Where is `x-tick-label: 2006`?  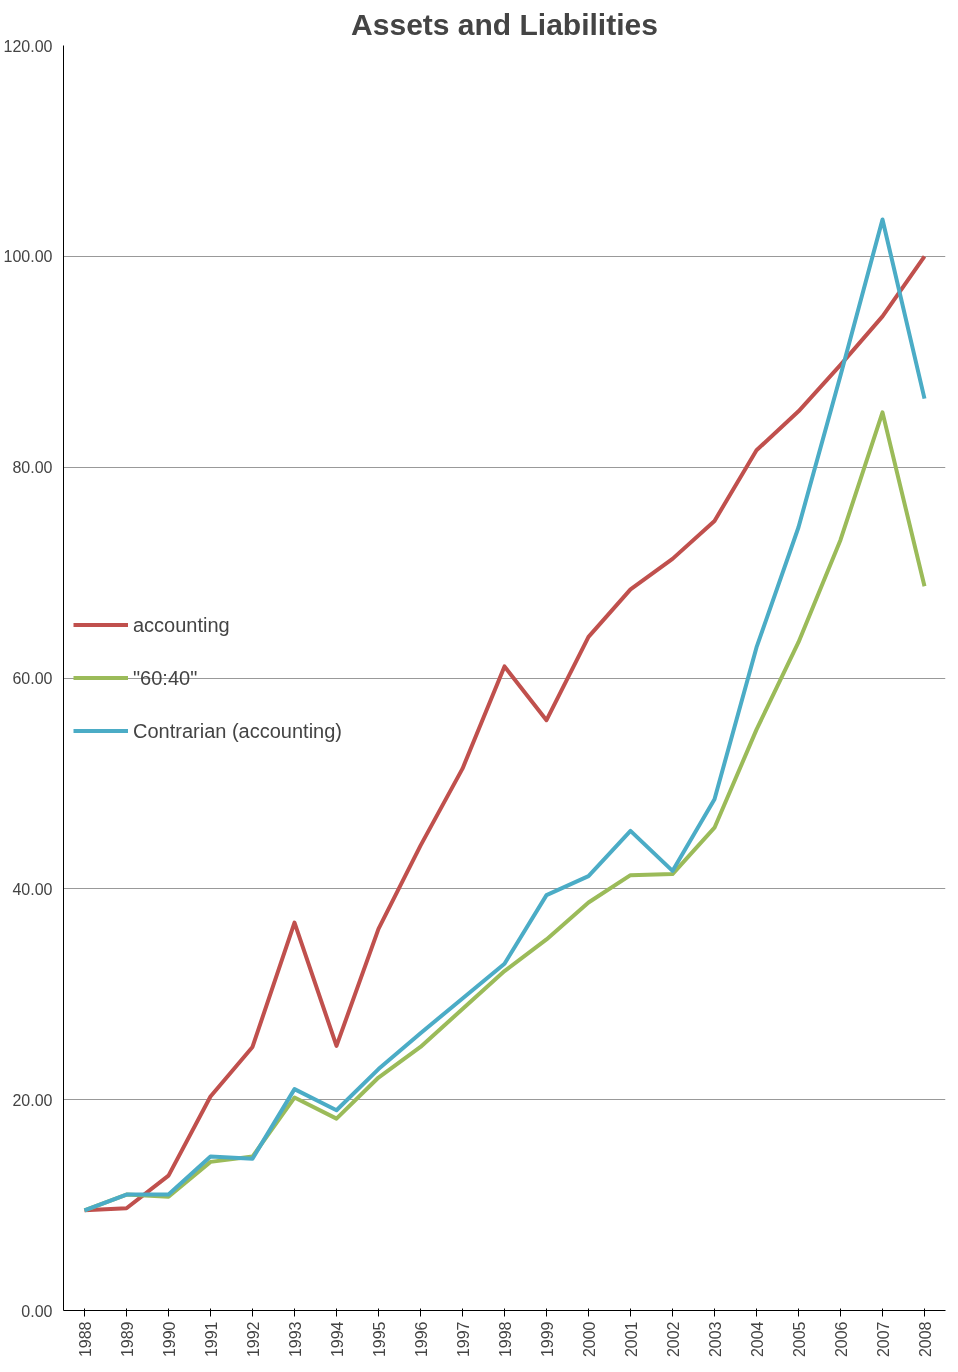 x-tick-label: 2006 is located at coordinates (841, 1339).